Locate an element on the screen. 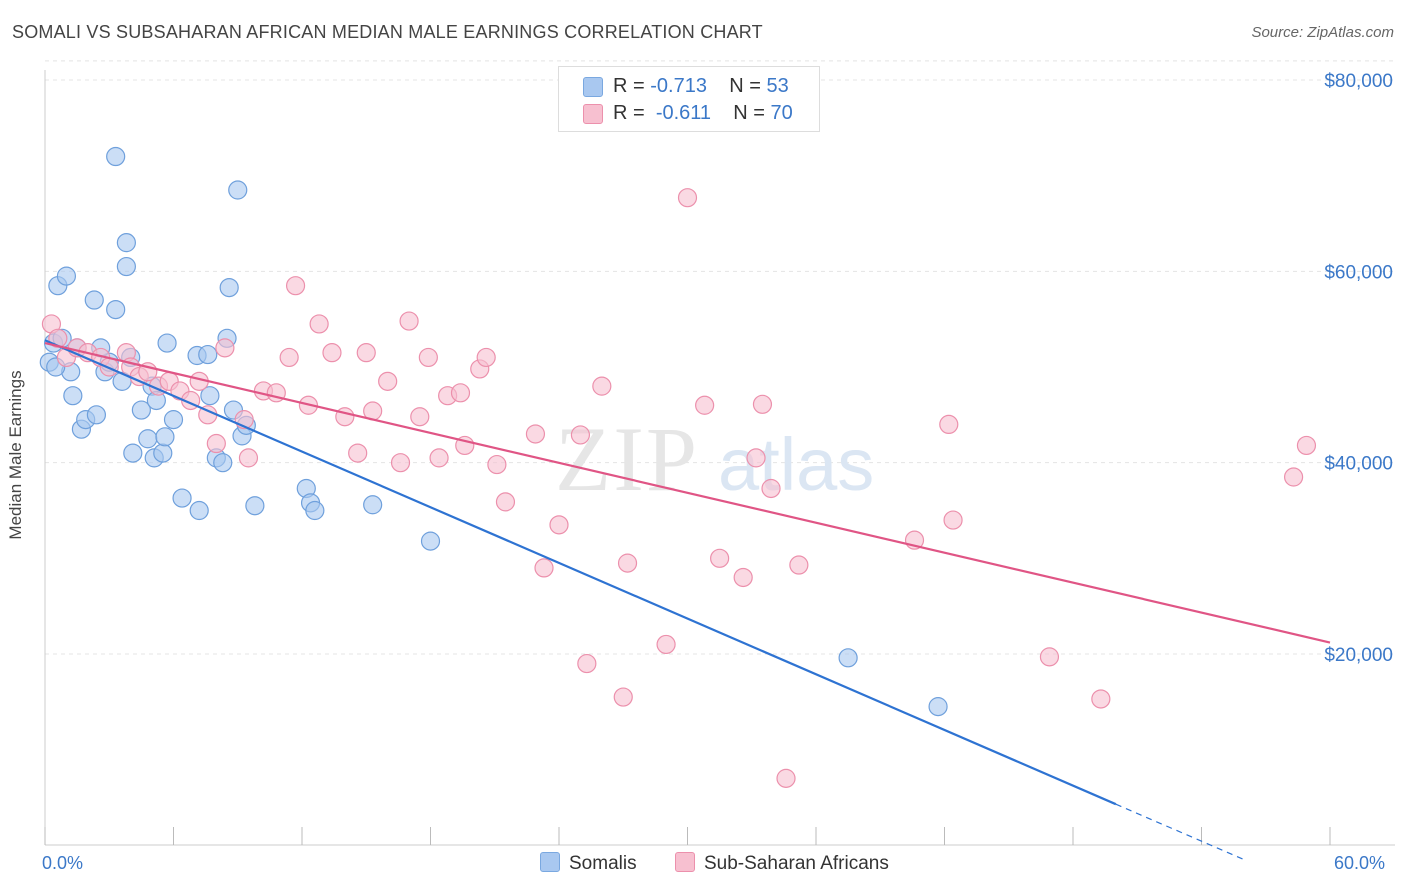 The height and width of the screenshot is (892, 1406). y-tick-label: $20,000 is located at coordinates (1358, 655).